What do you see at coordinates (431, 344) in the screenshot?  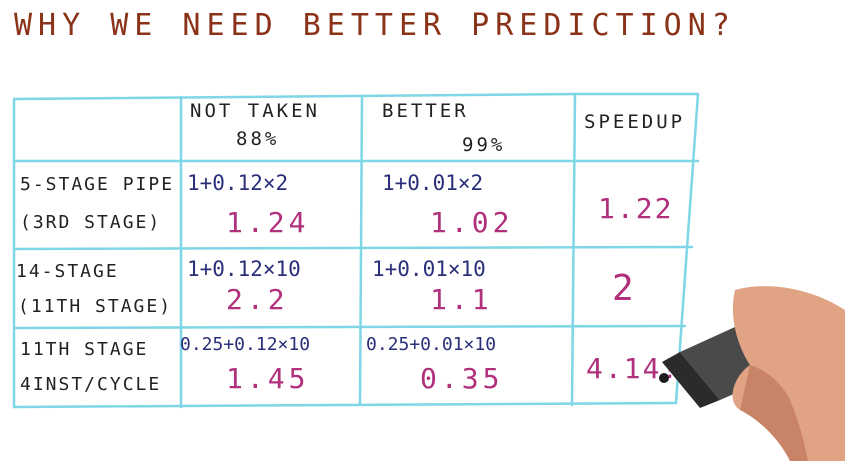 I see `row-3-better-formula: 0.25+0.01×10` at bounding box center [431, 344].